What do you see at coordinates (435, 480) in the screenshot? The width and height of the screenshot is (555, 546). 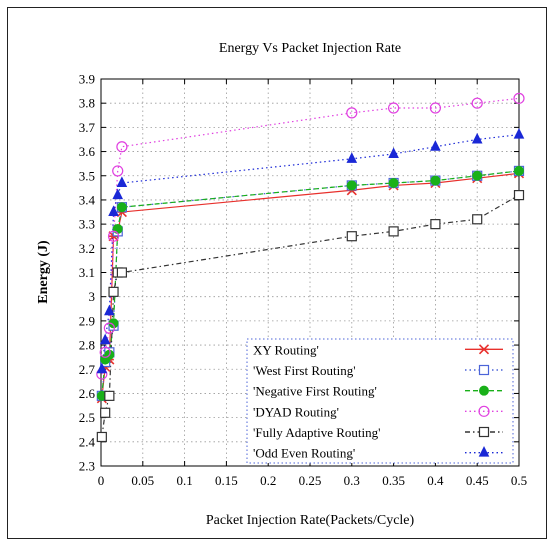 I see `x-tick-label: 0.4` at bounding box center [435, 480].